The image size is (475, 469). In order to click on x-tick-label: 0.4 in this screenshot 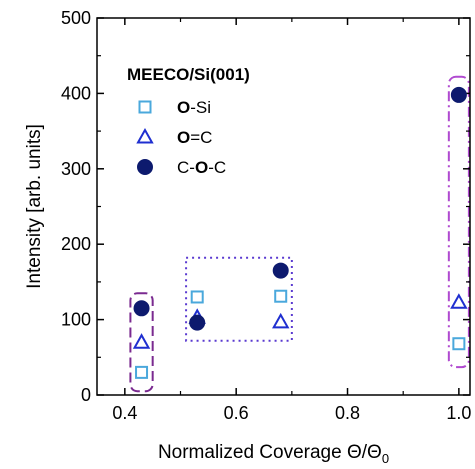, I will do `click(124, 413)`.